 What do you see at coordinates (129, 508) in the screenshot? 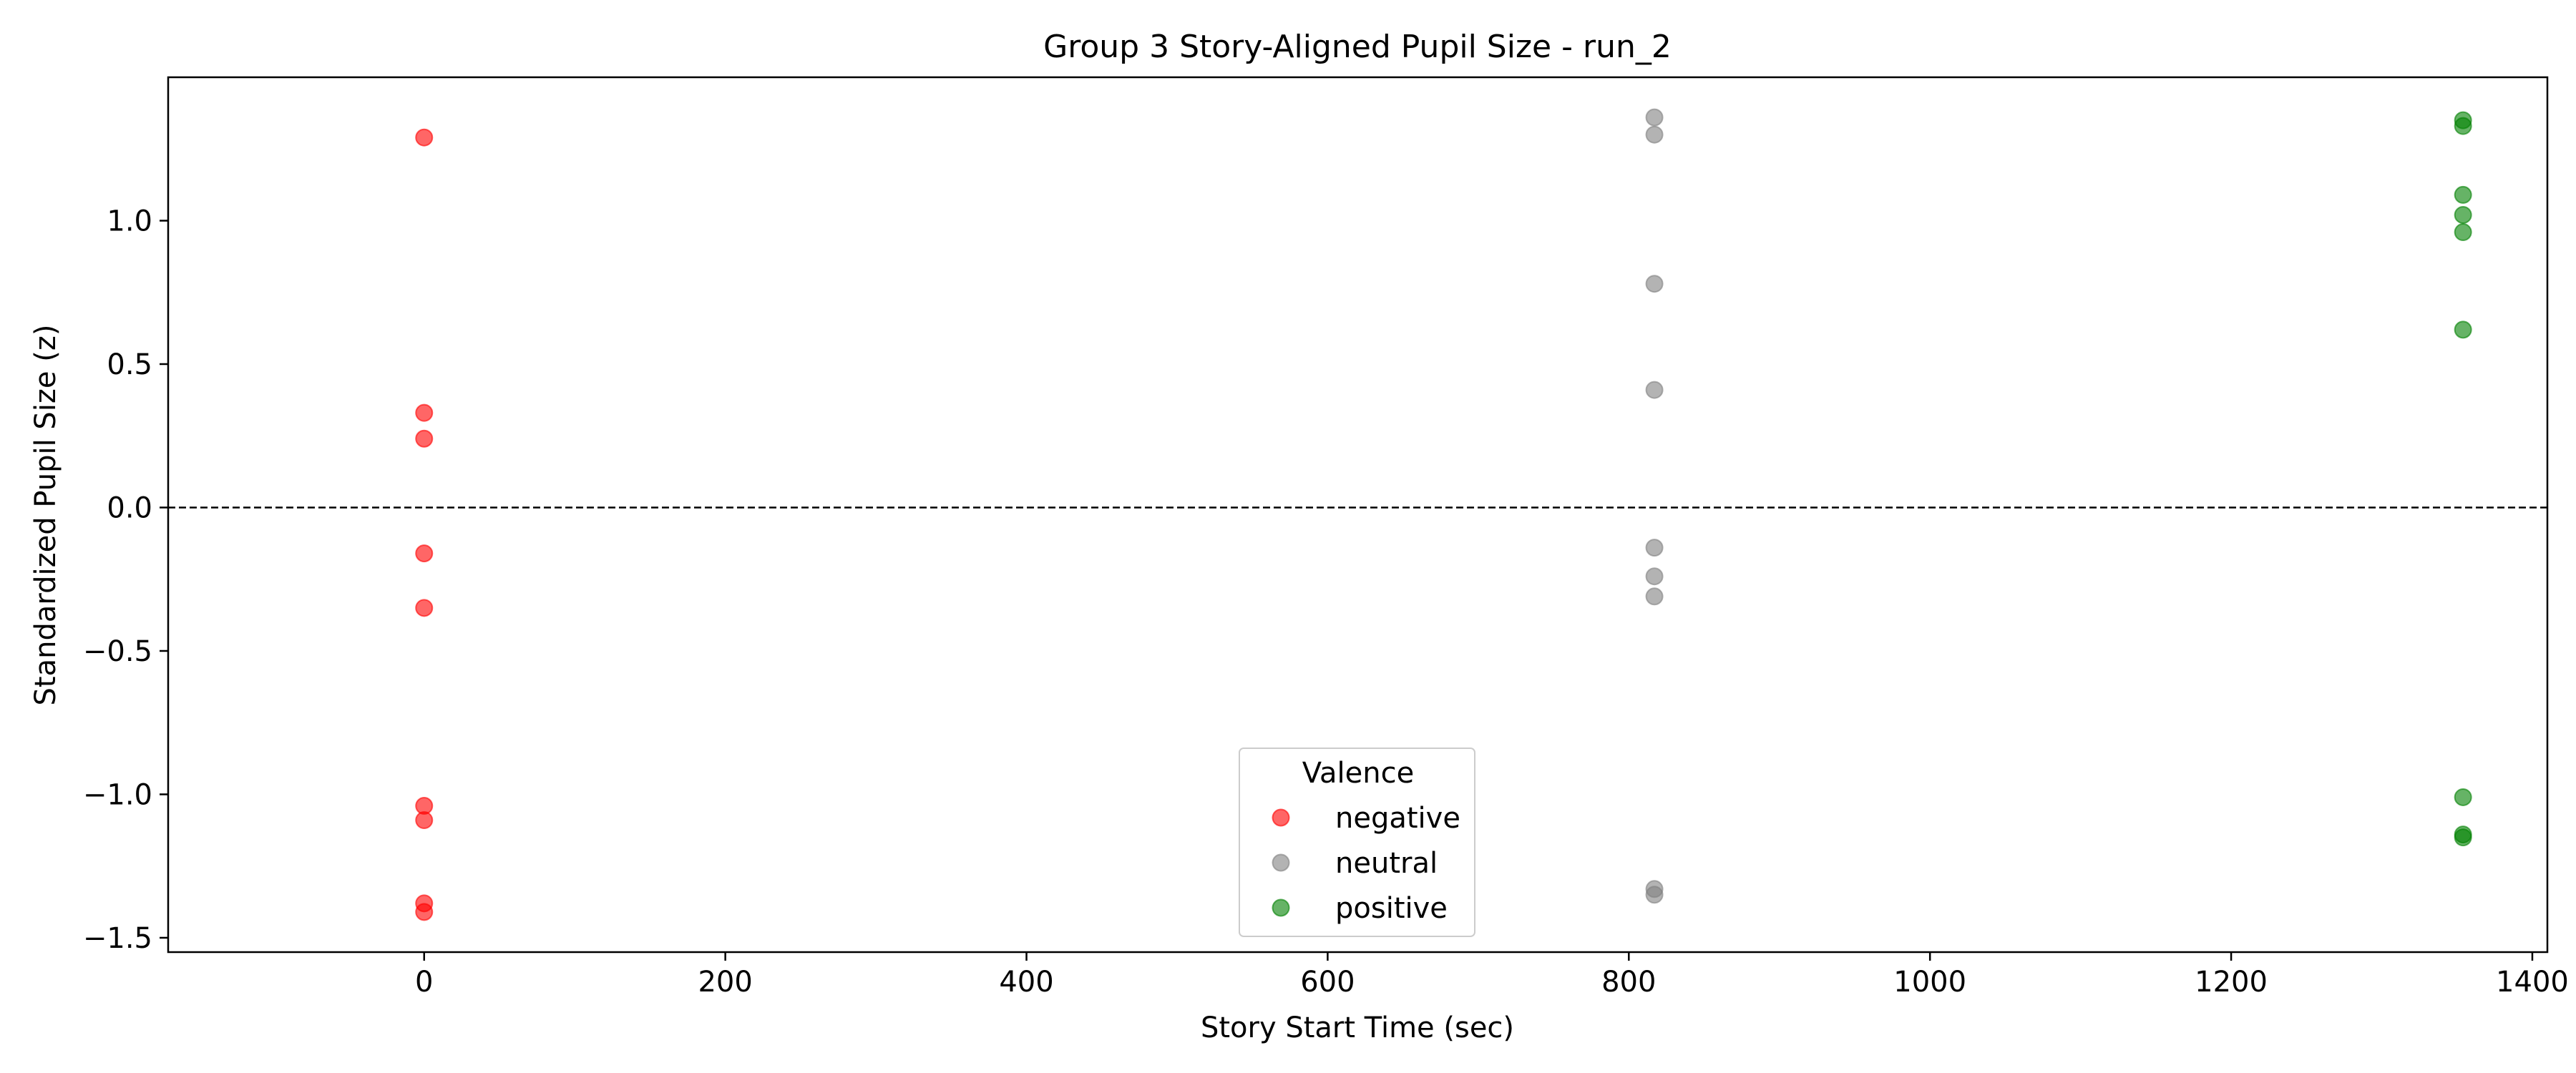
I see `y-tick-label: 0.0` at bounding box center [129, 508].